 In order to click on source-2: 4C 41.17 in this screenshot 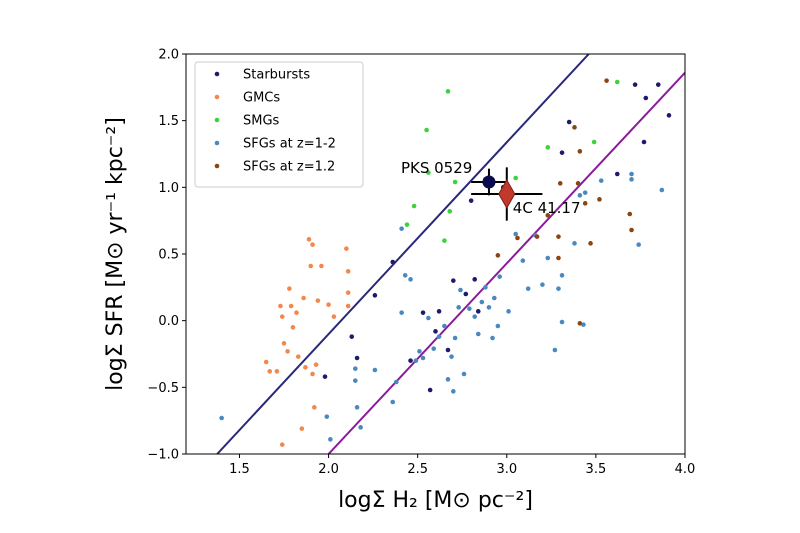, I will do `click(526, 194)`.